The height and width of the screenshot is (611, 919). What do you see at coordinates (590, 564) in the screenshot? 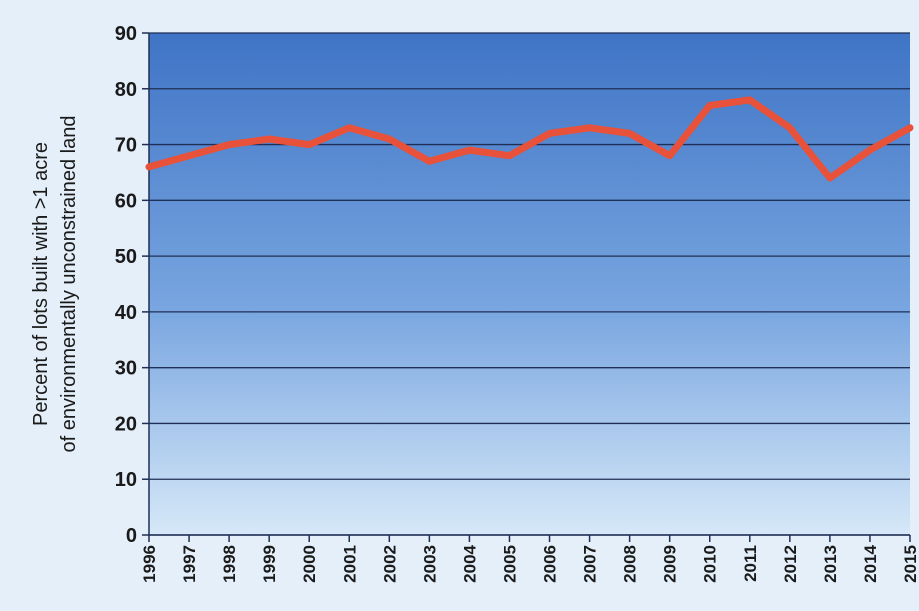
I see `x-tick-label: 2007` at bounding box center [590, 564].